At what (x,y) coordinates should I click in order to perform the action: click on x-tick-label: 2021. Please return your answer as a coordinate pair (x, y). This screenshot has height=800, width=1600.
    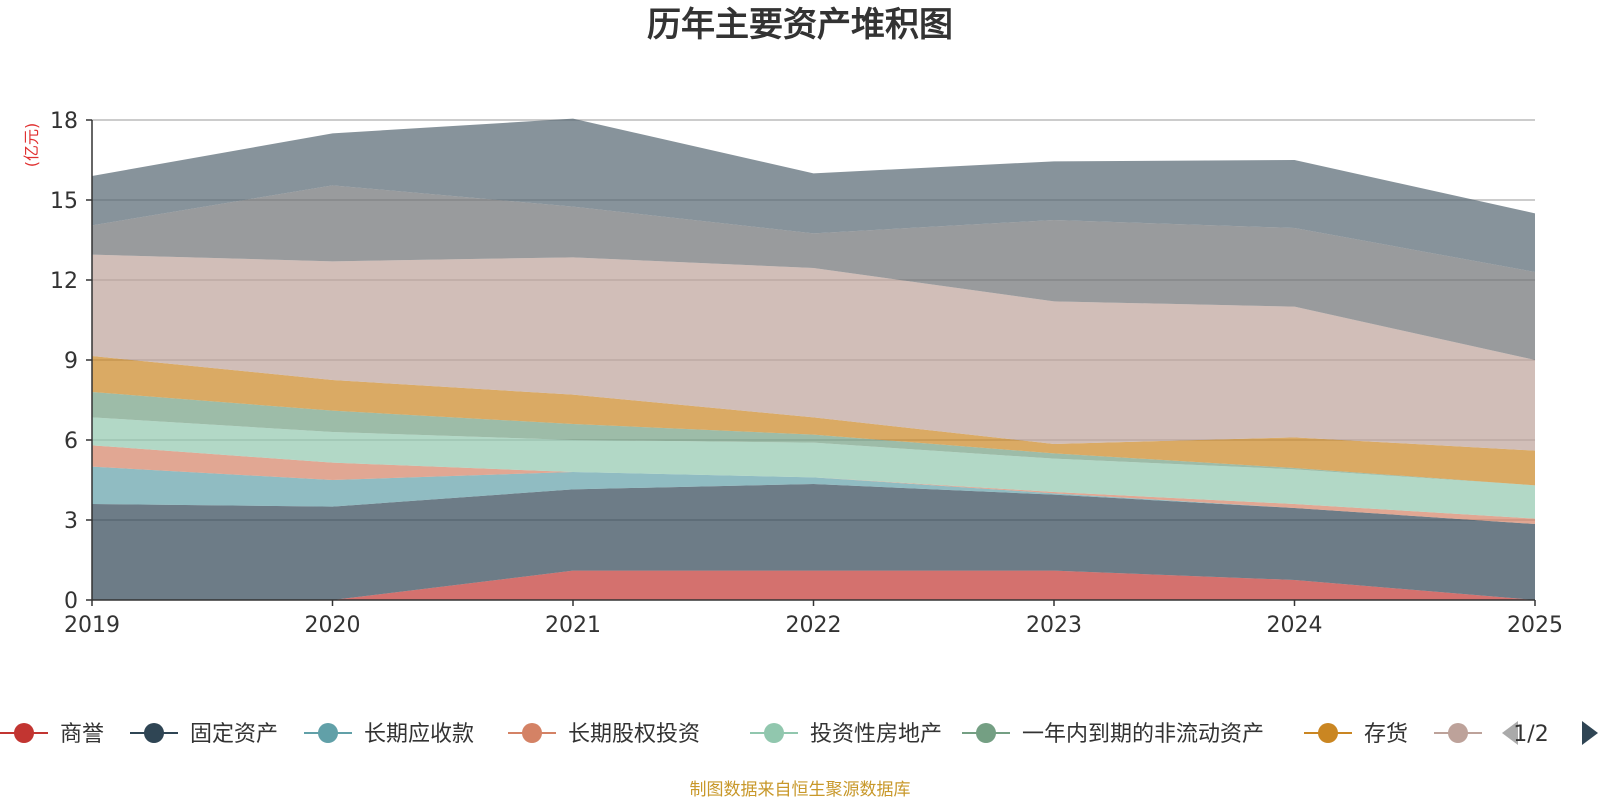
    Looking at the image, I should click on (573, 625).